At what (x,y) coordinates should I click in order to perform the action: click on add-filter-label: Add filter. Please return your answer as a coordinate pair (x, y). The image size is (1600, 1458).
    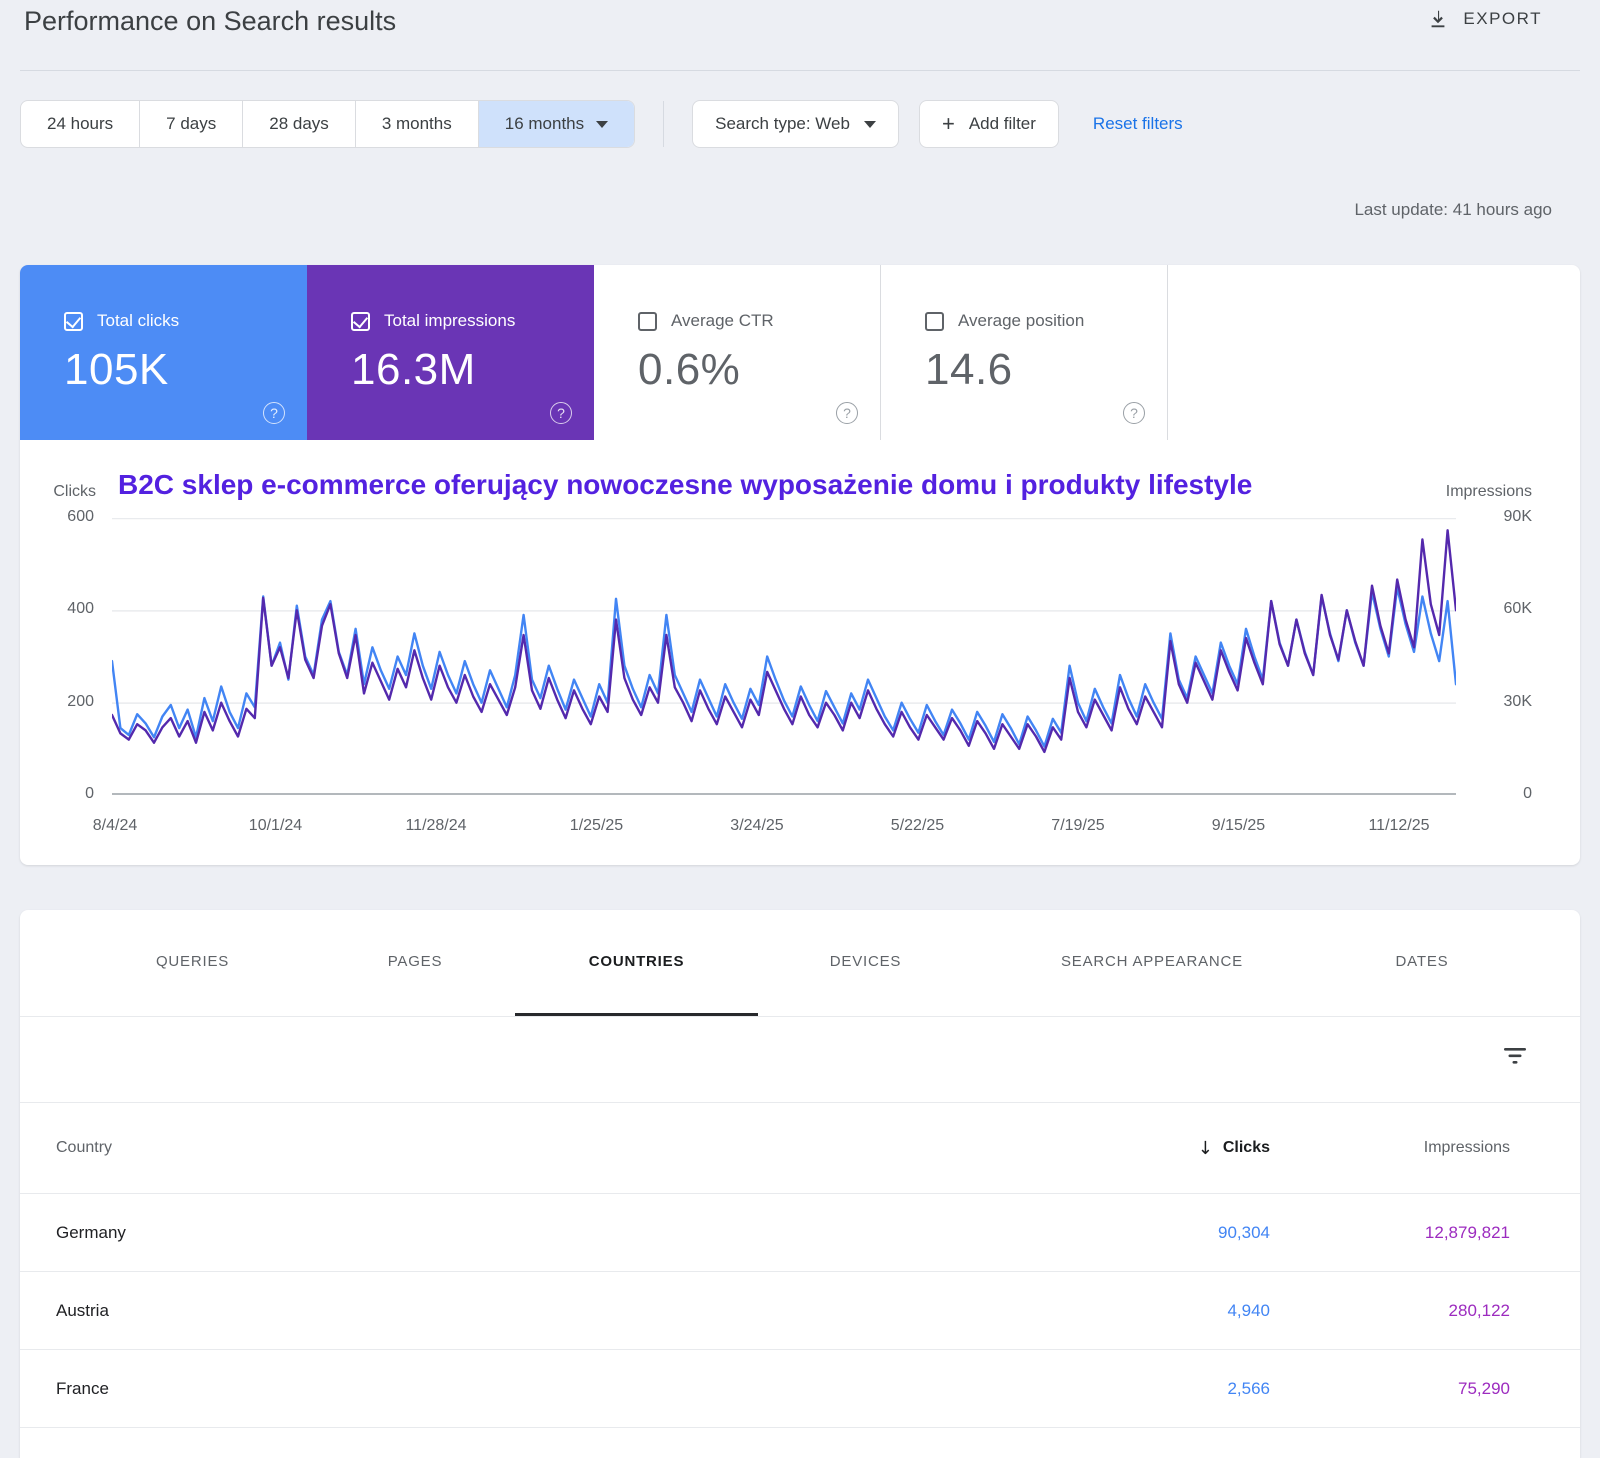
    Looking at the image, I should click on (1002, 123).